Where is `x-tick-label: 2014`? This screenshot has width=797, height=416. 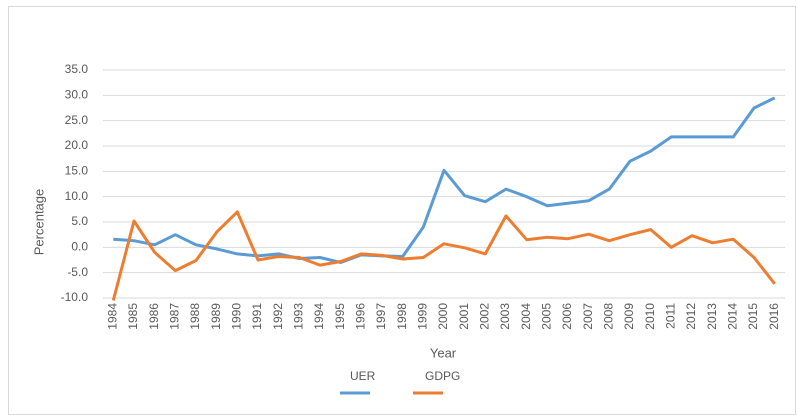
x-tick-label: 2014 is located at coordinates (733, 316).